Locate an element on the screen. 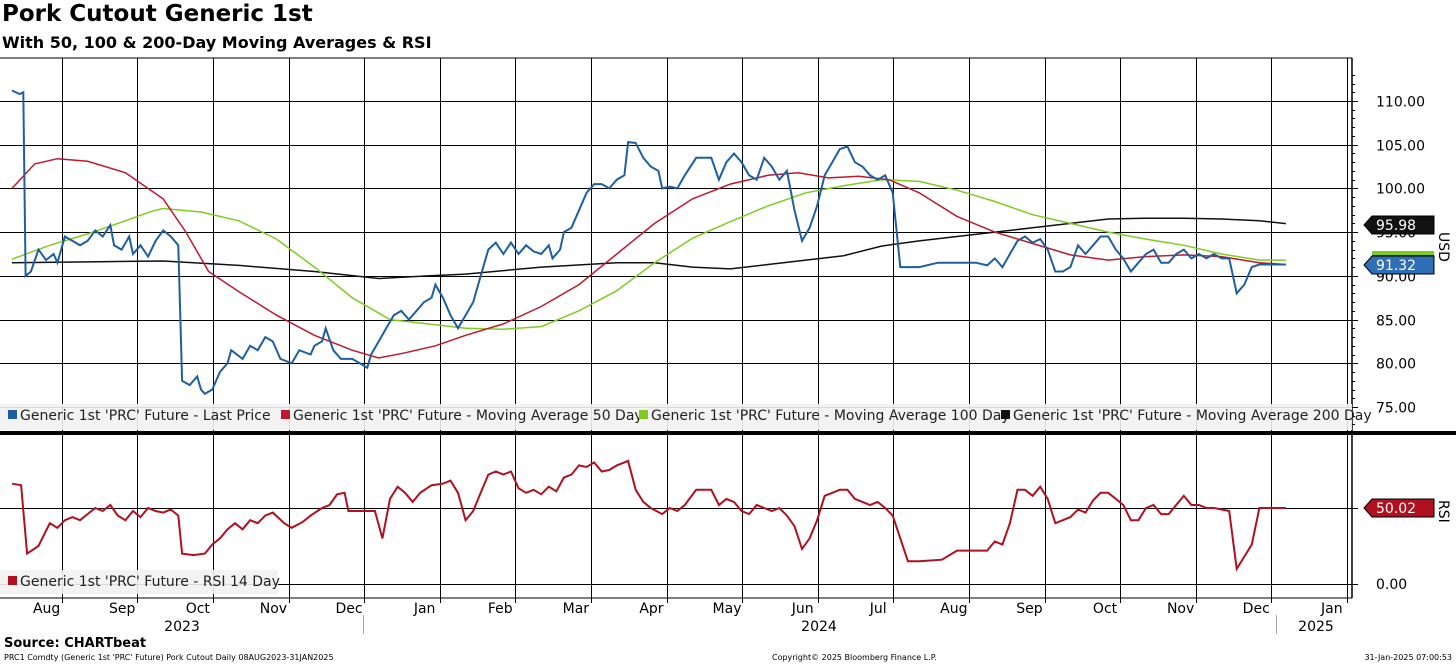 Image resolution: width=1456 pixels, height=665 pixels. ma200-last-badge-label: 95.98 is located at coordinates (1396, 226).